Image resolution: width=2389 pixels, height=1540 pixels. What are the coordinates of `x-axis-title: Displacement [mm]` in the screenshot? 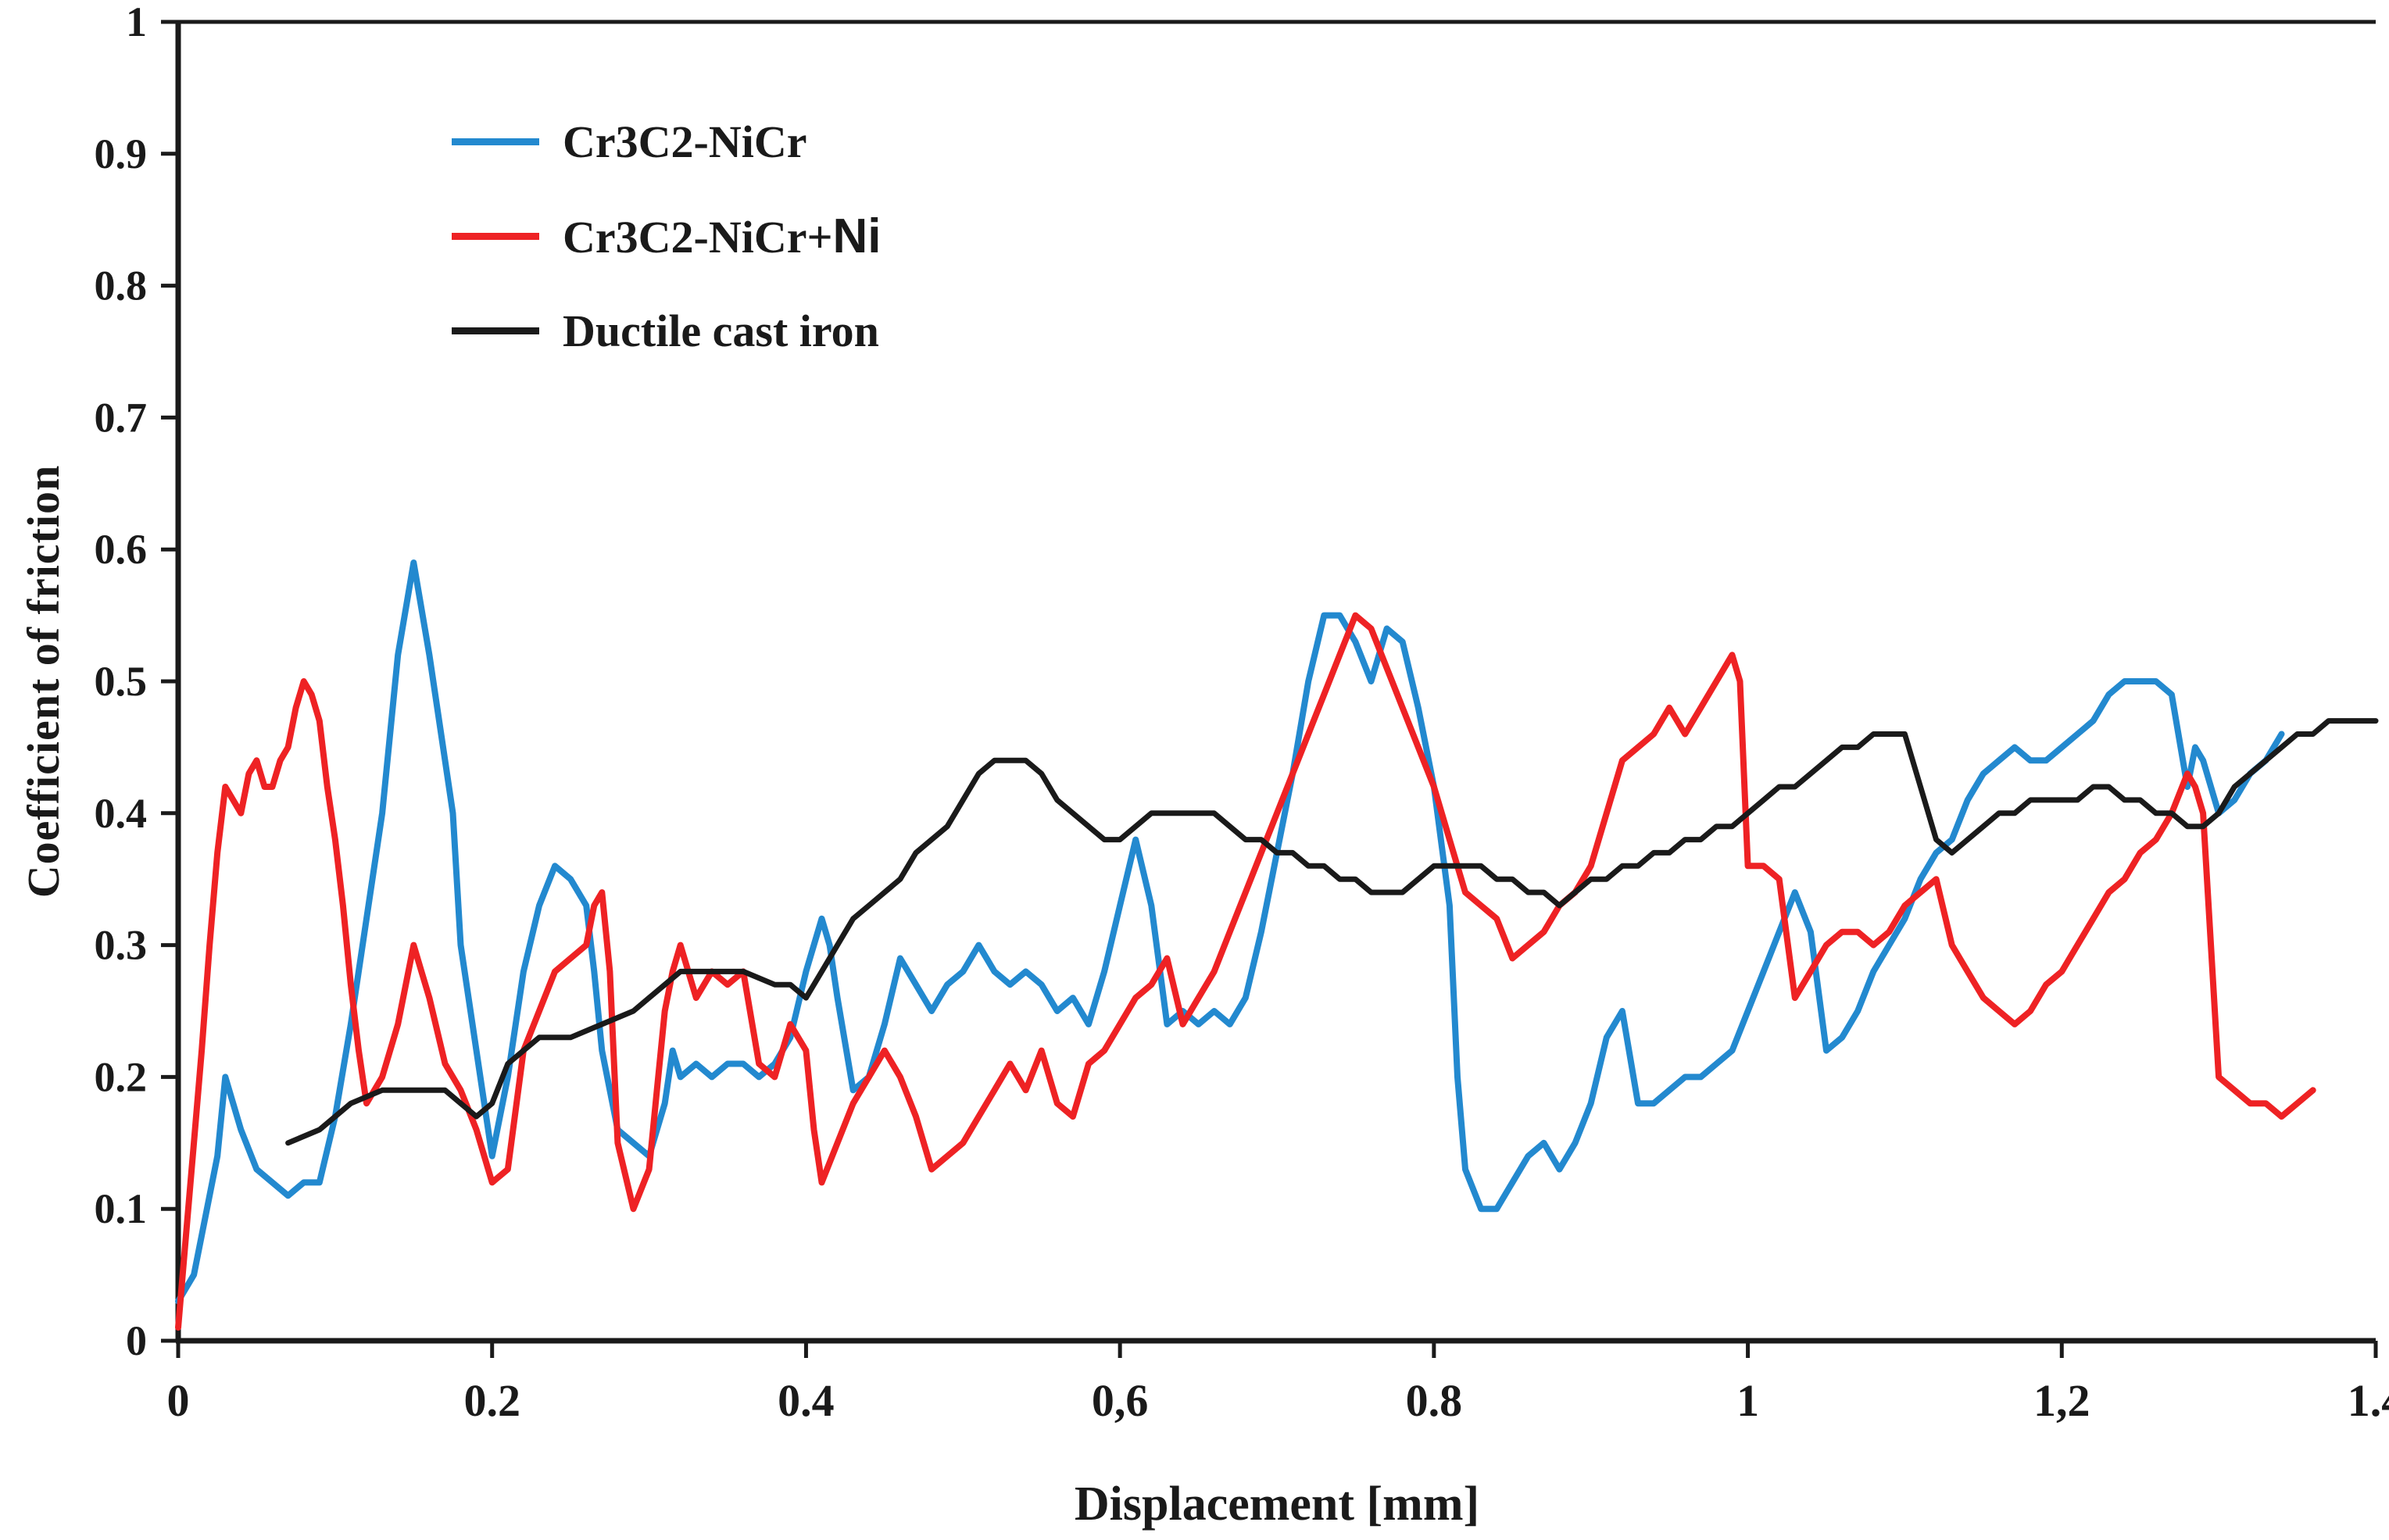 It's located at (1277, 1504).